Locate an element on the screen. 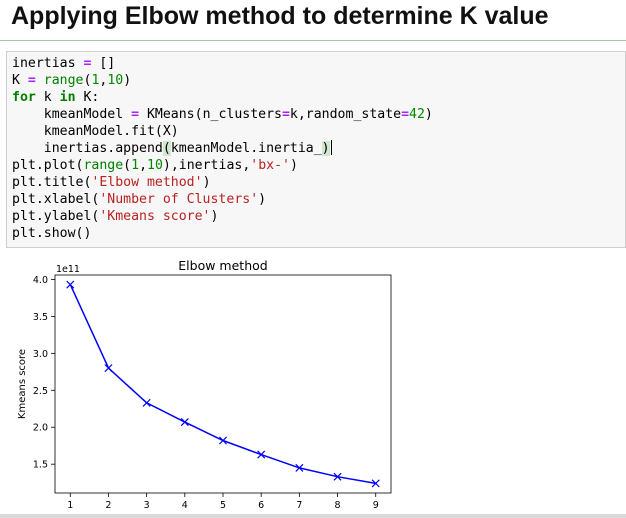 This screenshot has width=626, height=518. code-line-5: kmeanModel.fit(X) is located at coordinates (95, 131).